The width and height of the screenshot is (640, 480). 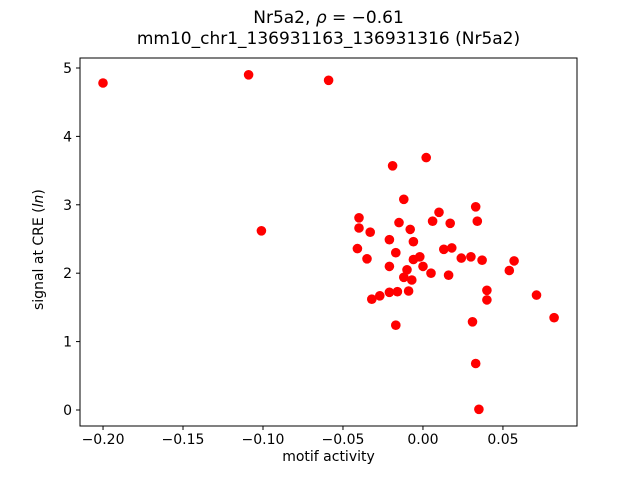 I want to click on y-tick-label: 3, so click(x=67, y=206).